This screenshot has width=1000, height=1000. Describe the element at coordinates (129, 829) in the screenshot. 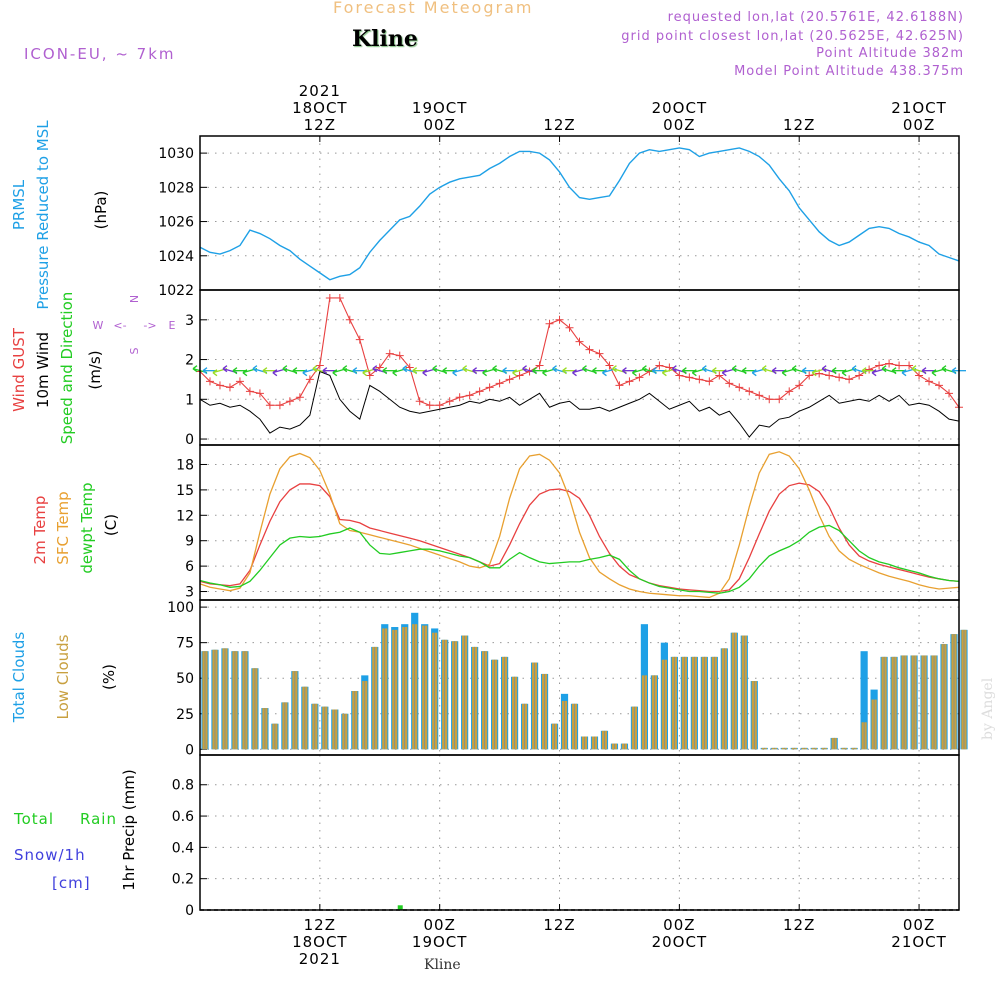

I see `precip-unit-label: 1hr Precip (mm)` at that location.